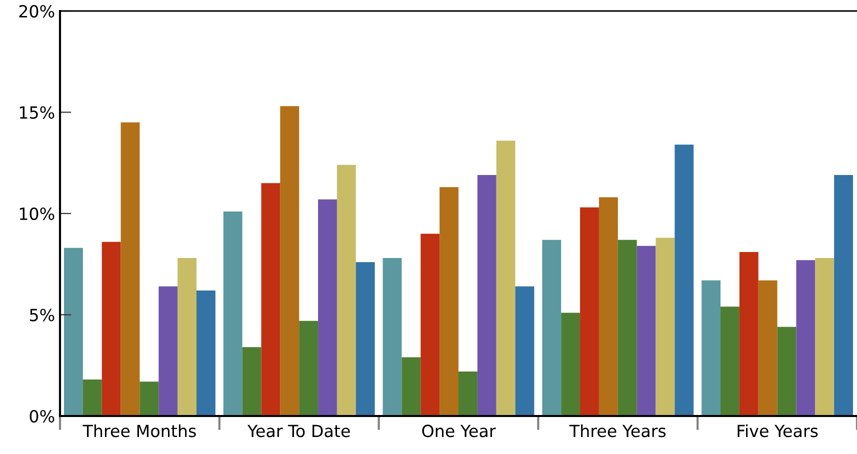 This screenshot has height=454, width=857. I want to click on x-tick-label: Five Years, so click(778, 431).